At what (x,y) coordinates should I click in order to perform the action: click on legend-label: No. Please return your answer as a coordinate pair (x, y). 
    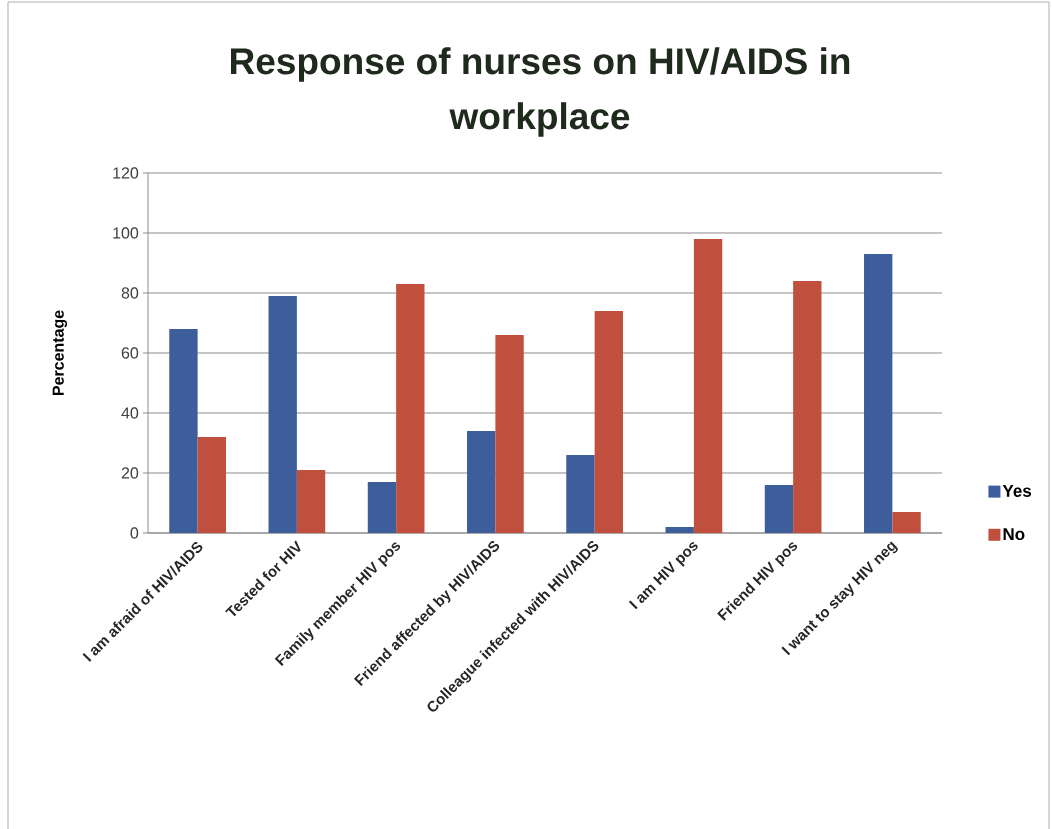
    Looking at the image, I should click on (1014, 534).